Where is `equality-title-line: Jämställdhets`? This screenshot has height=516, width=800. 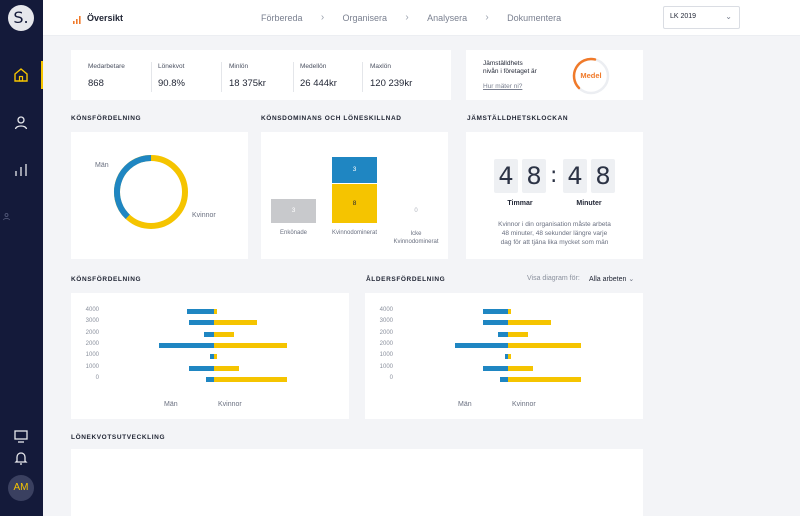 equality-title-line: Jämställdhets is located at coordinates (503, 63).